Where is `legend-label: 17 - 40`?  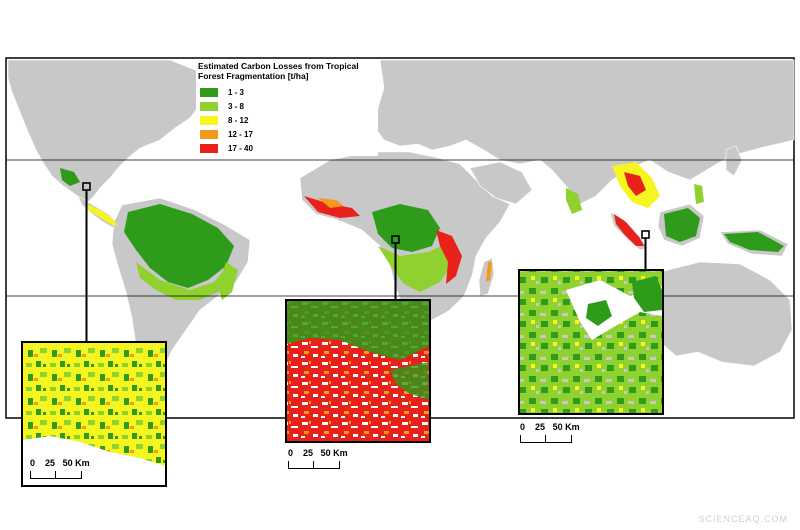 legend-label: 17 - 40 is located at coordinates (240, 148).